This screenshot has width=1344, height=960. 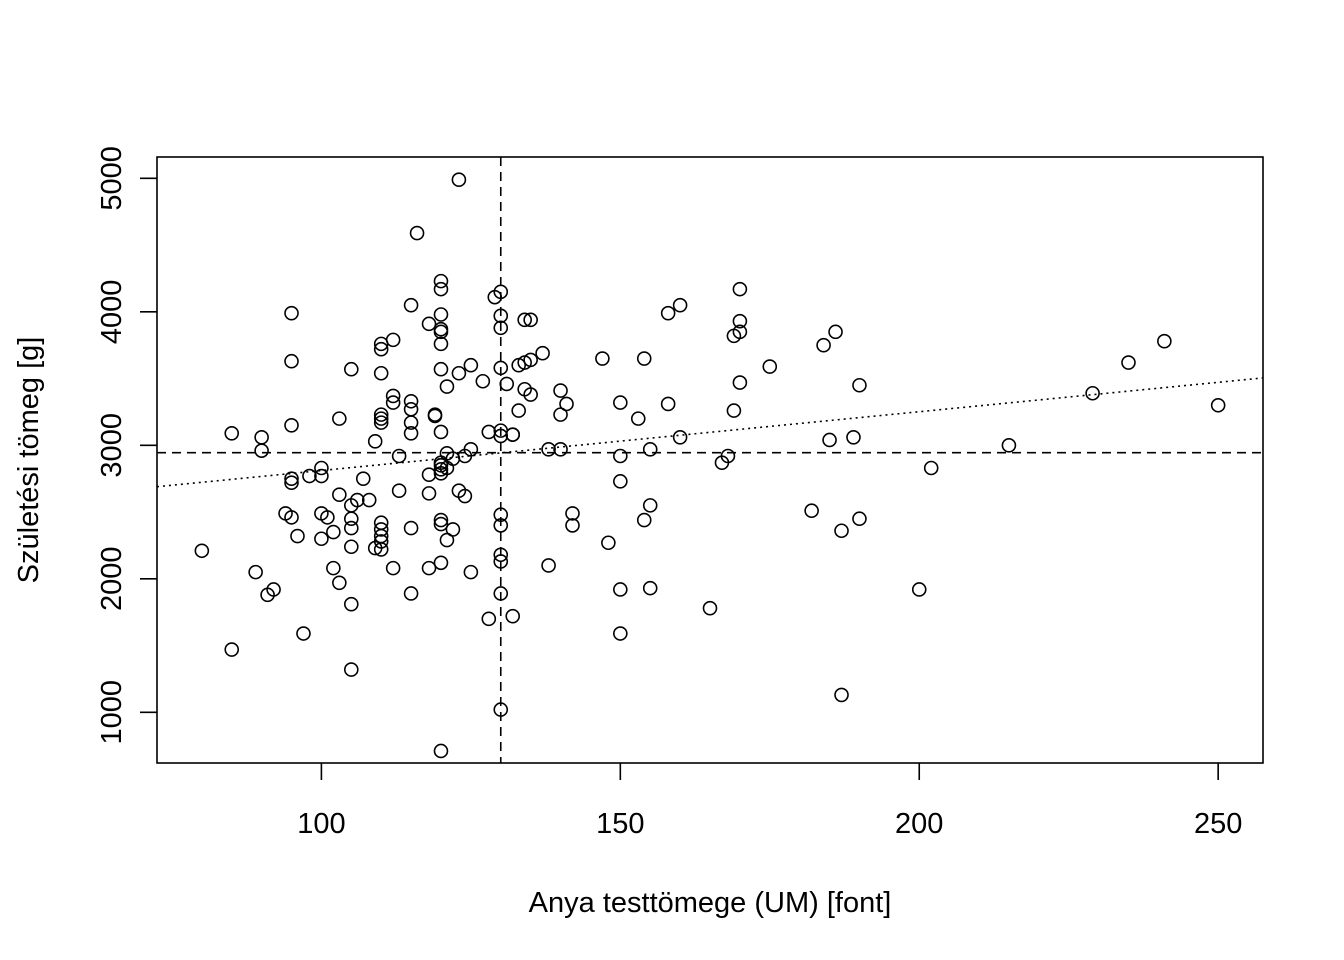 What do you see at coordinates (620, 824) in the screenshot?
I see `x-tick-label: 150` at bounding box center [620, 824].